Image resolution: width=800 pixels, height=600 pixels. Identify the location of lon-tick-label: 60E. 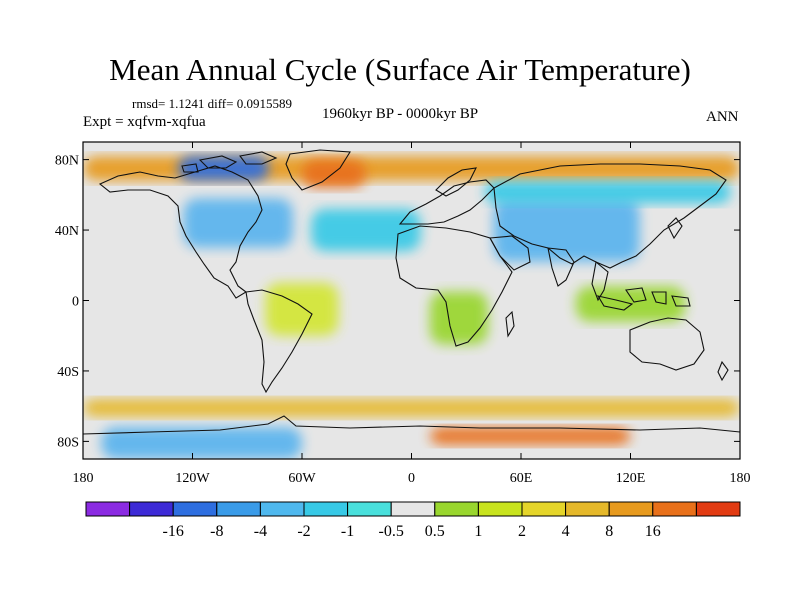
(521, 478).